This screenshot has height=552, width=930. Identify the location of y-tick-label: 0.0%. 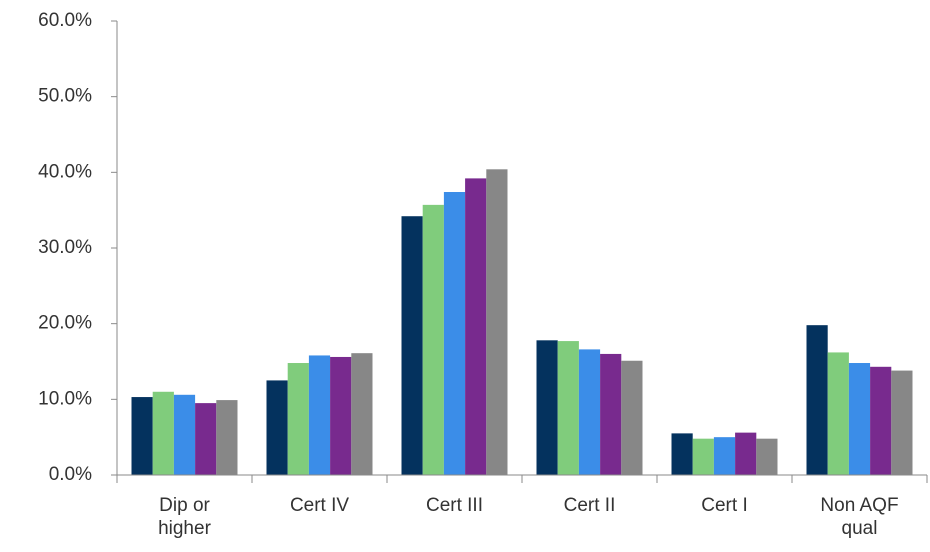
(70, 474).